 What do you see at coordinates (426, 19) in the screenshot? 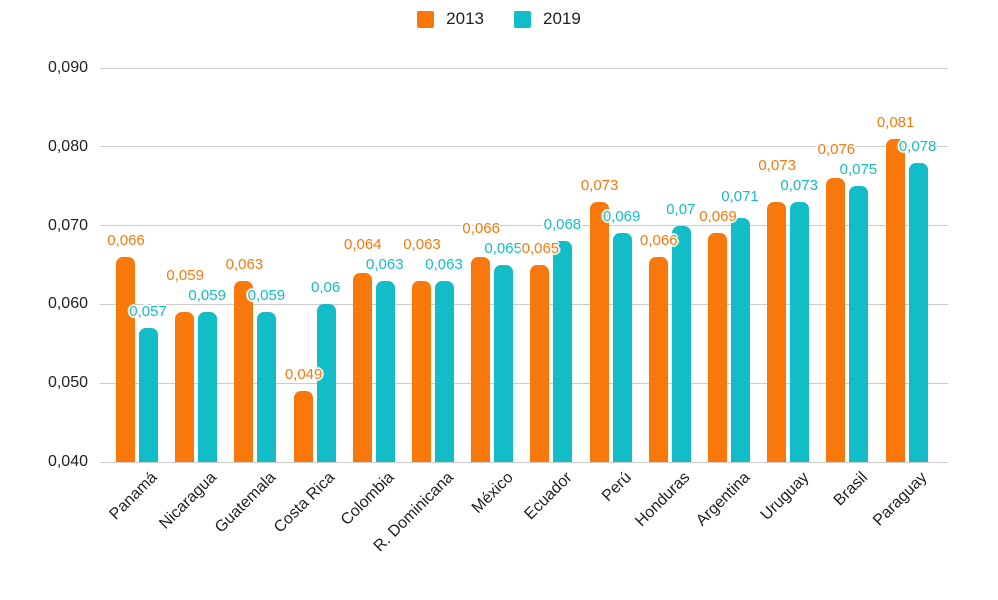
I see `legend-swatch-2013-icon` at bounding box center [426, 19].